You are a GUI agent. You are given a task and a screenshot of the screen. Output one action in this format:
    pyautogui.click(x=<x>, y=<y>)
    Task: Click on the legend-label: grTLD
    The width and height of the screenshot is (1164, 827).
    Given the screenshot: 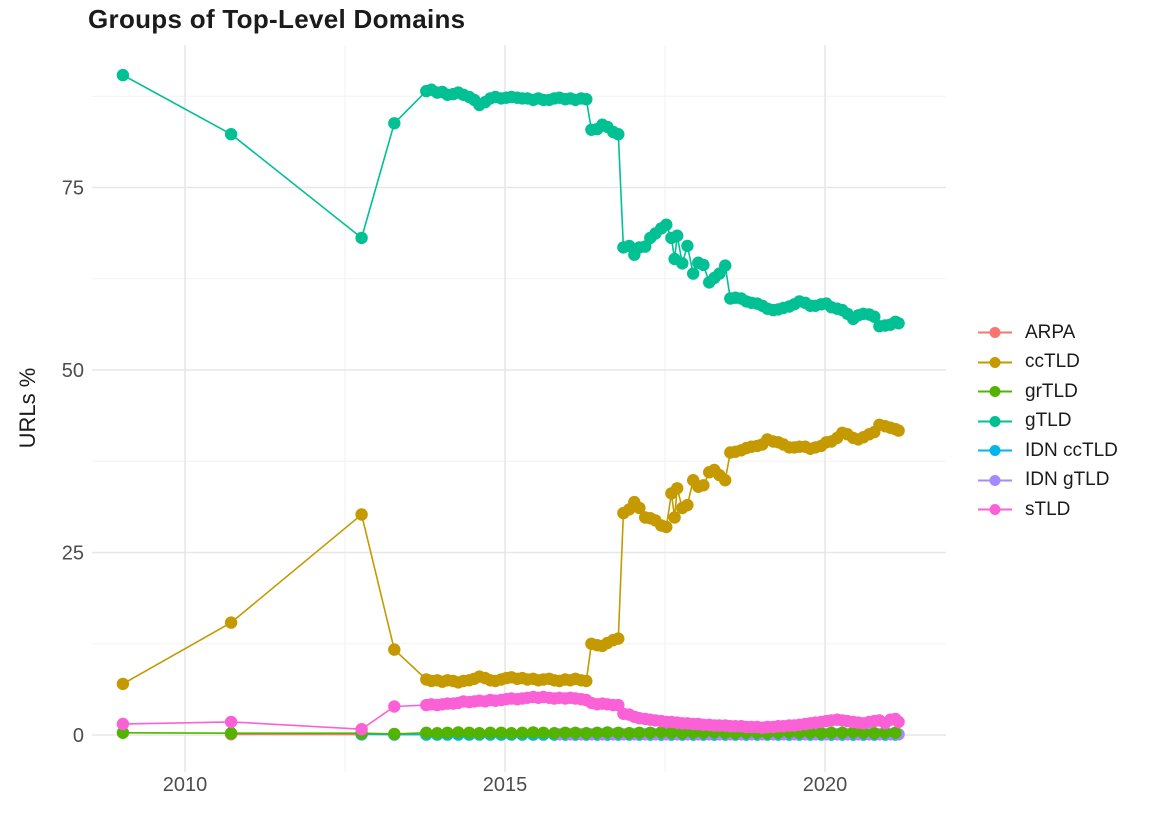 What is the action you would take?
    pyautogui.click(x=1051, y=391)
    